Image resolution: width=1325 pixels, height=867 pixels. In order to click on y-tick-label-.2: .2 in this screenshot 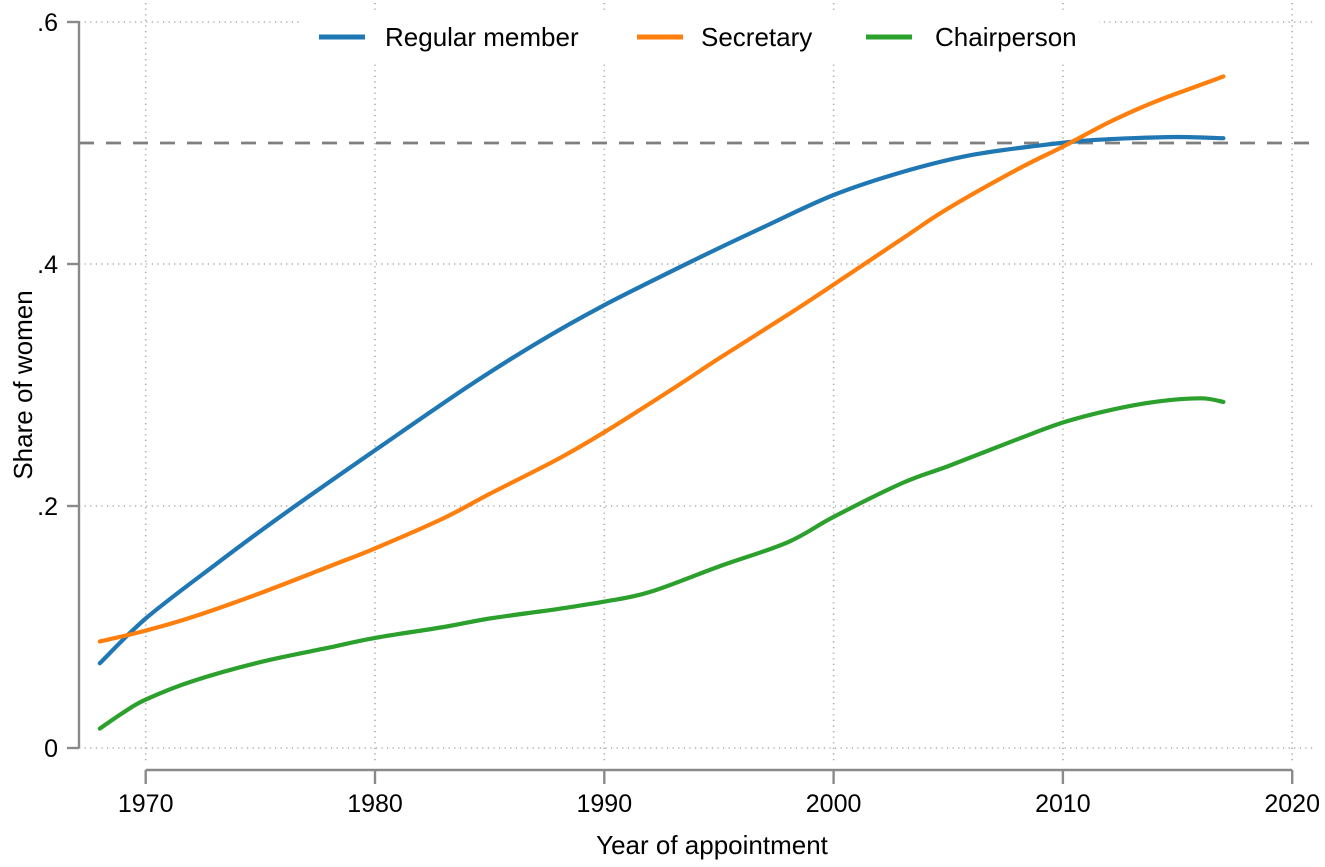, I will do `click(47, 507)`.